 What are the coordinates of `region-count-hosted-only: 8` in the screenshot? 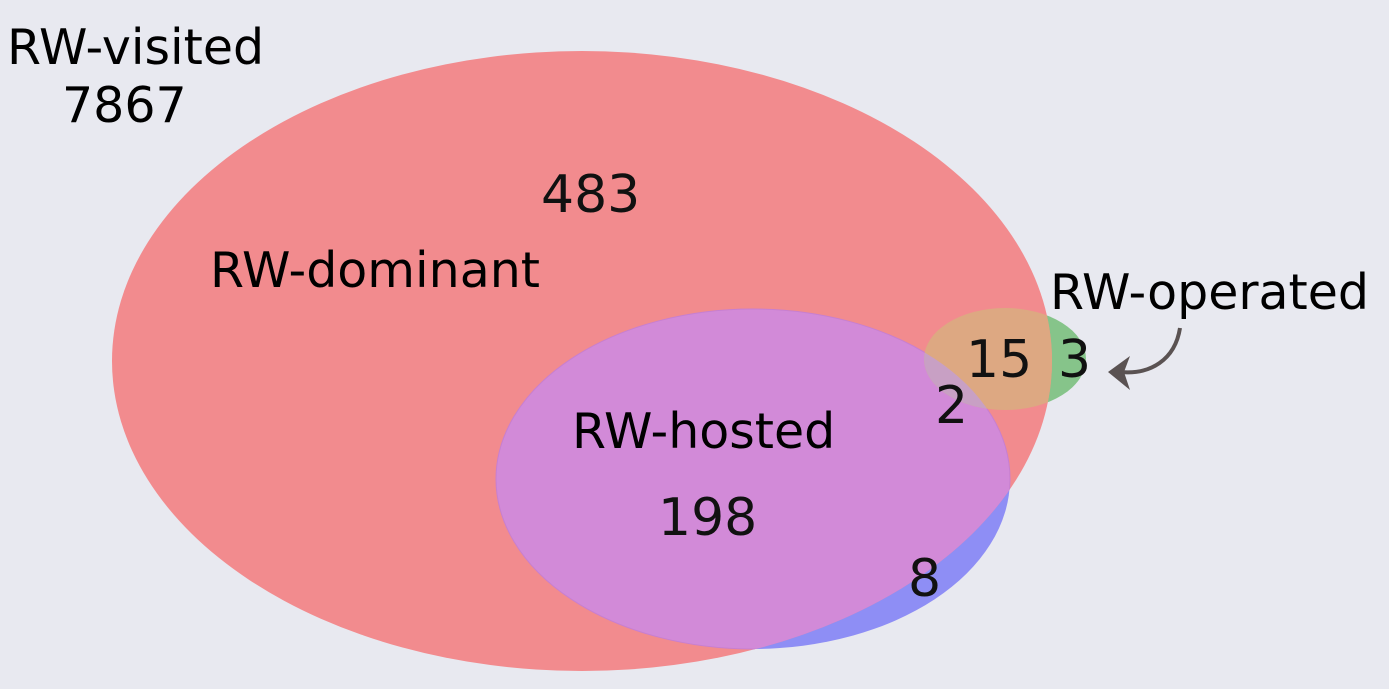 It's located at (924, 579).